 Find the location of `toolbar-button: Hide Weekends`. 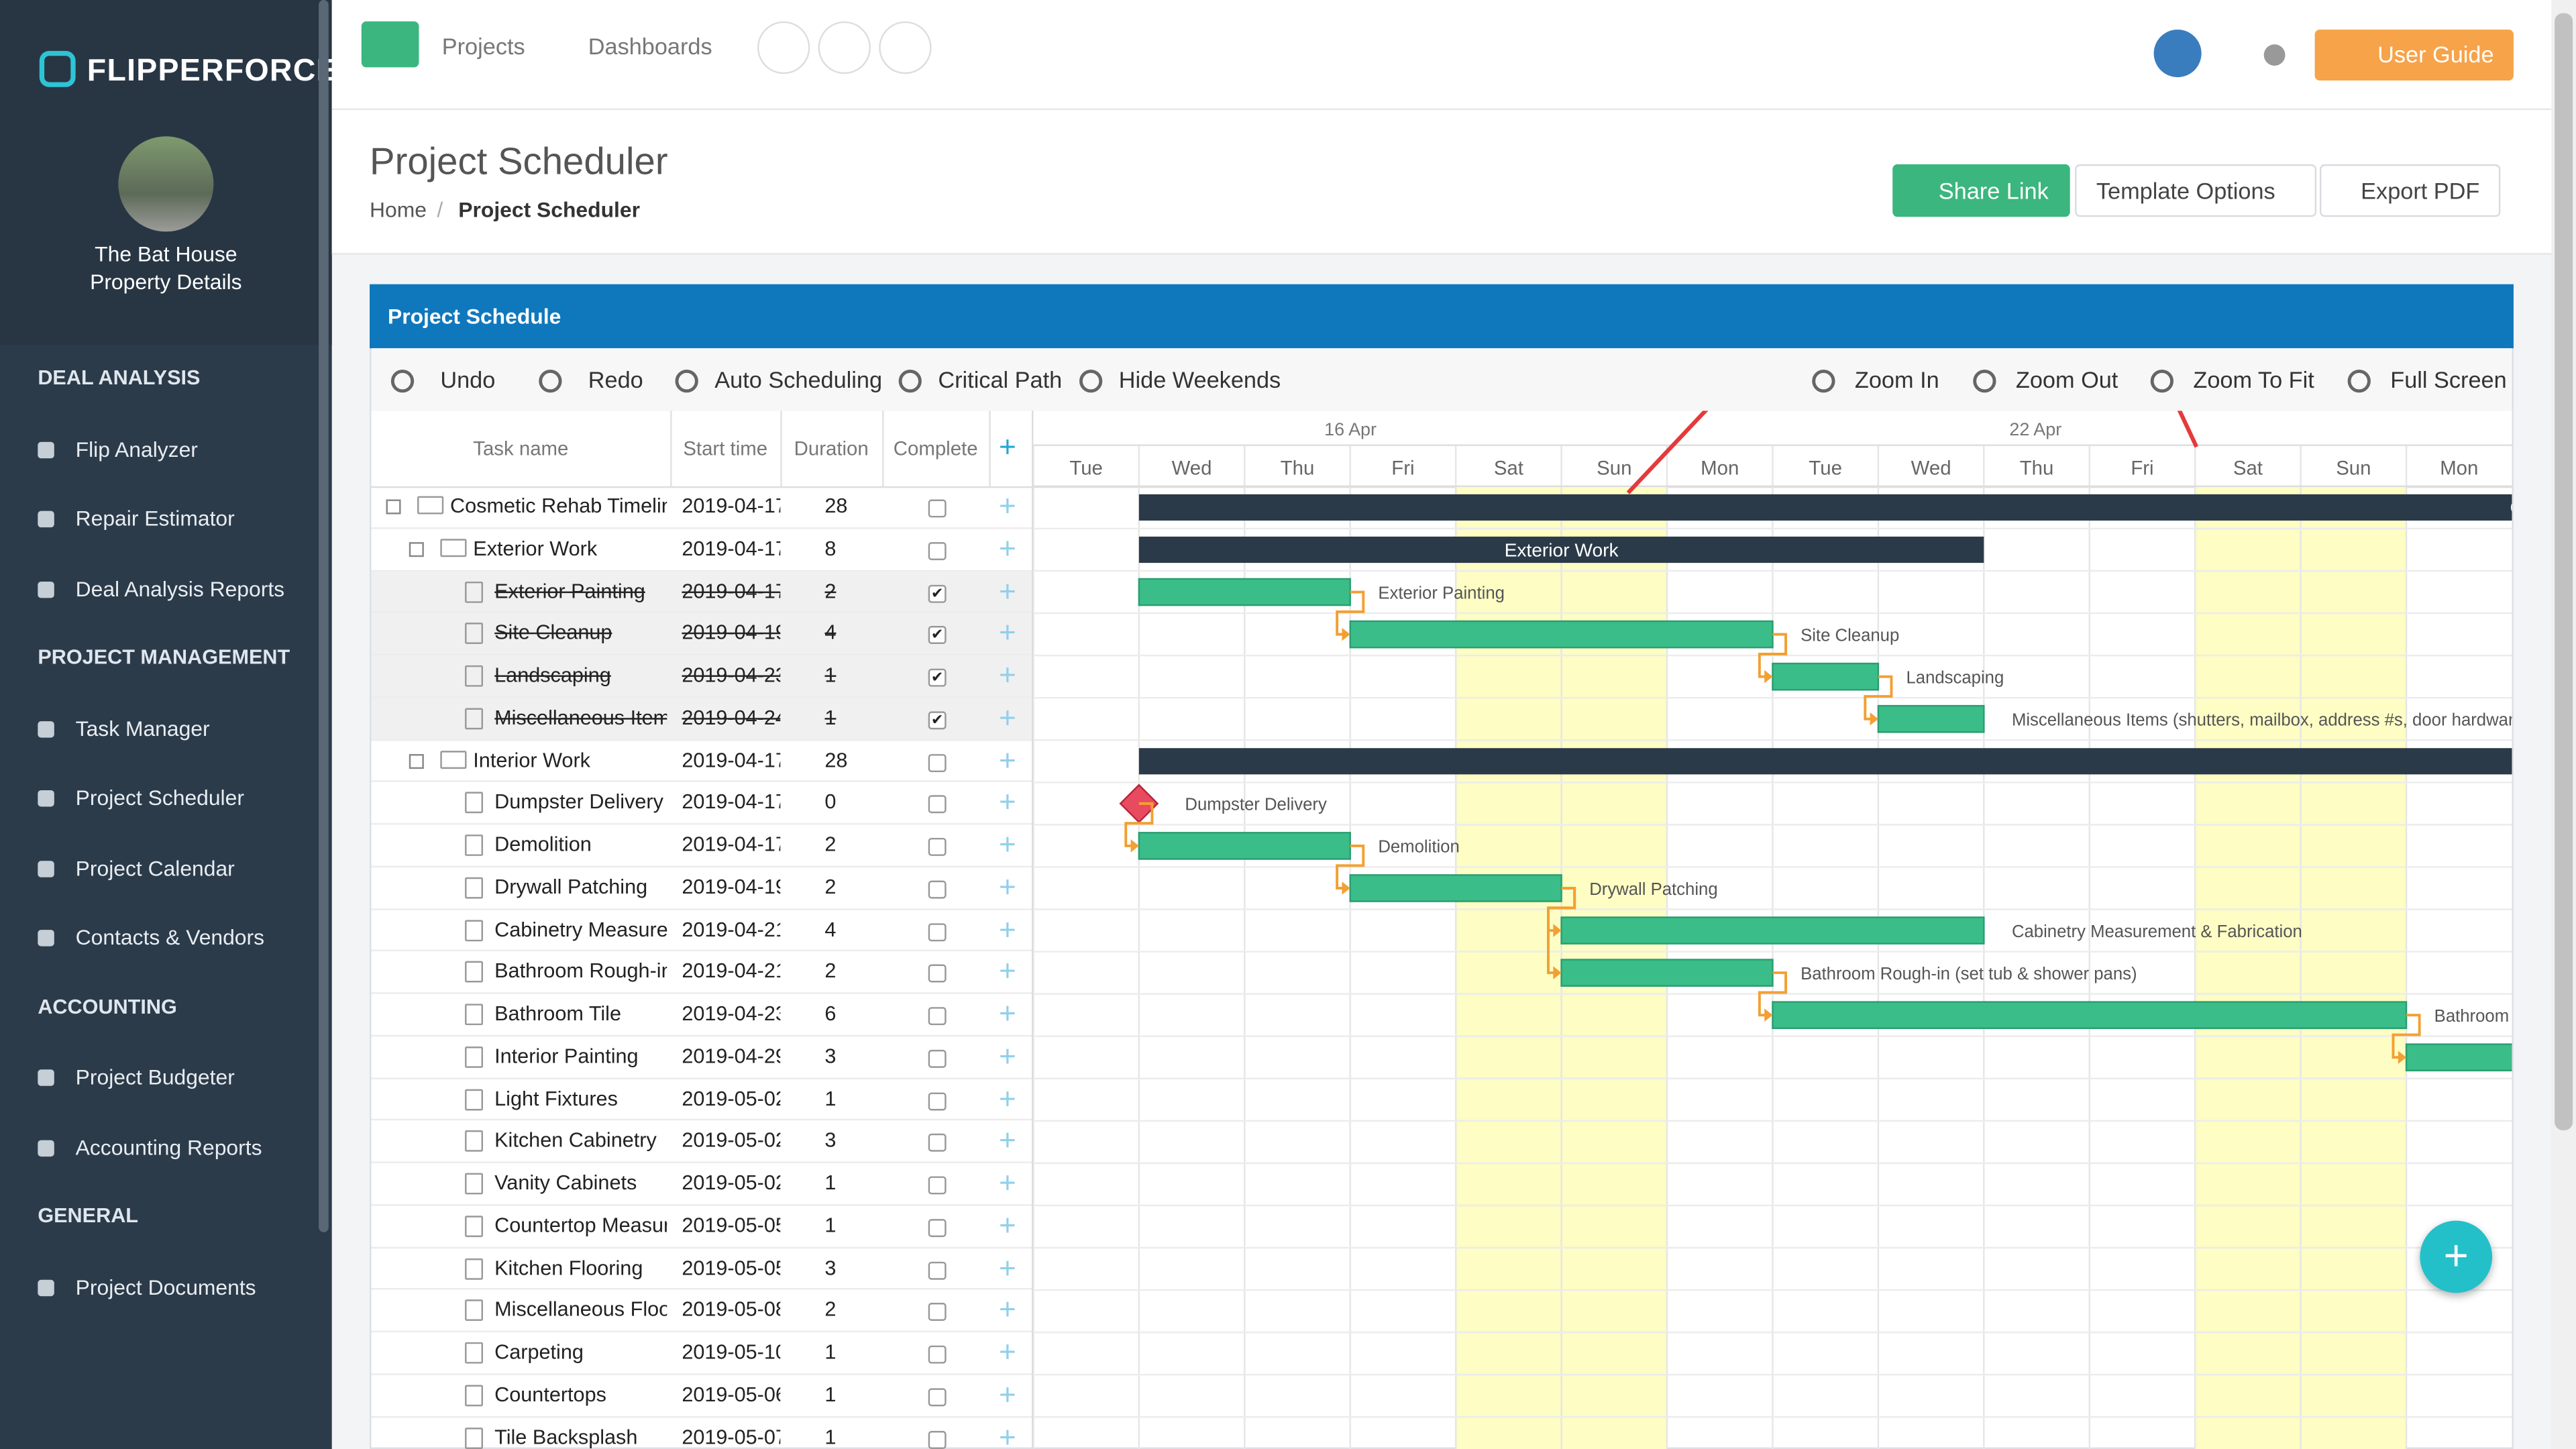

toolbar-button: Hide Weekends is located at coordinates (1199, 379).